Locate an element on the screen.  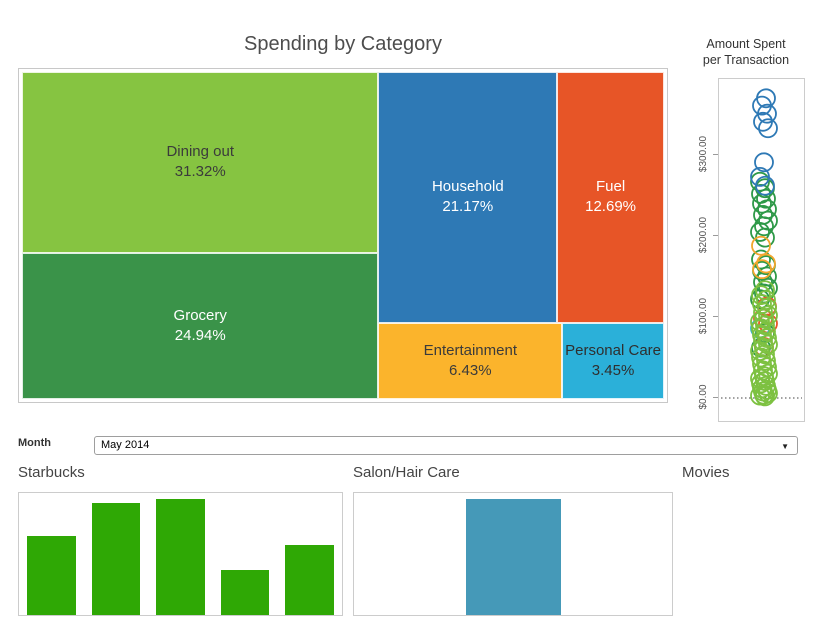
salon-bar is located at coordinates (513, 557).